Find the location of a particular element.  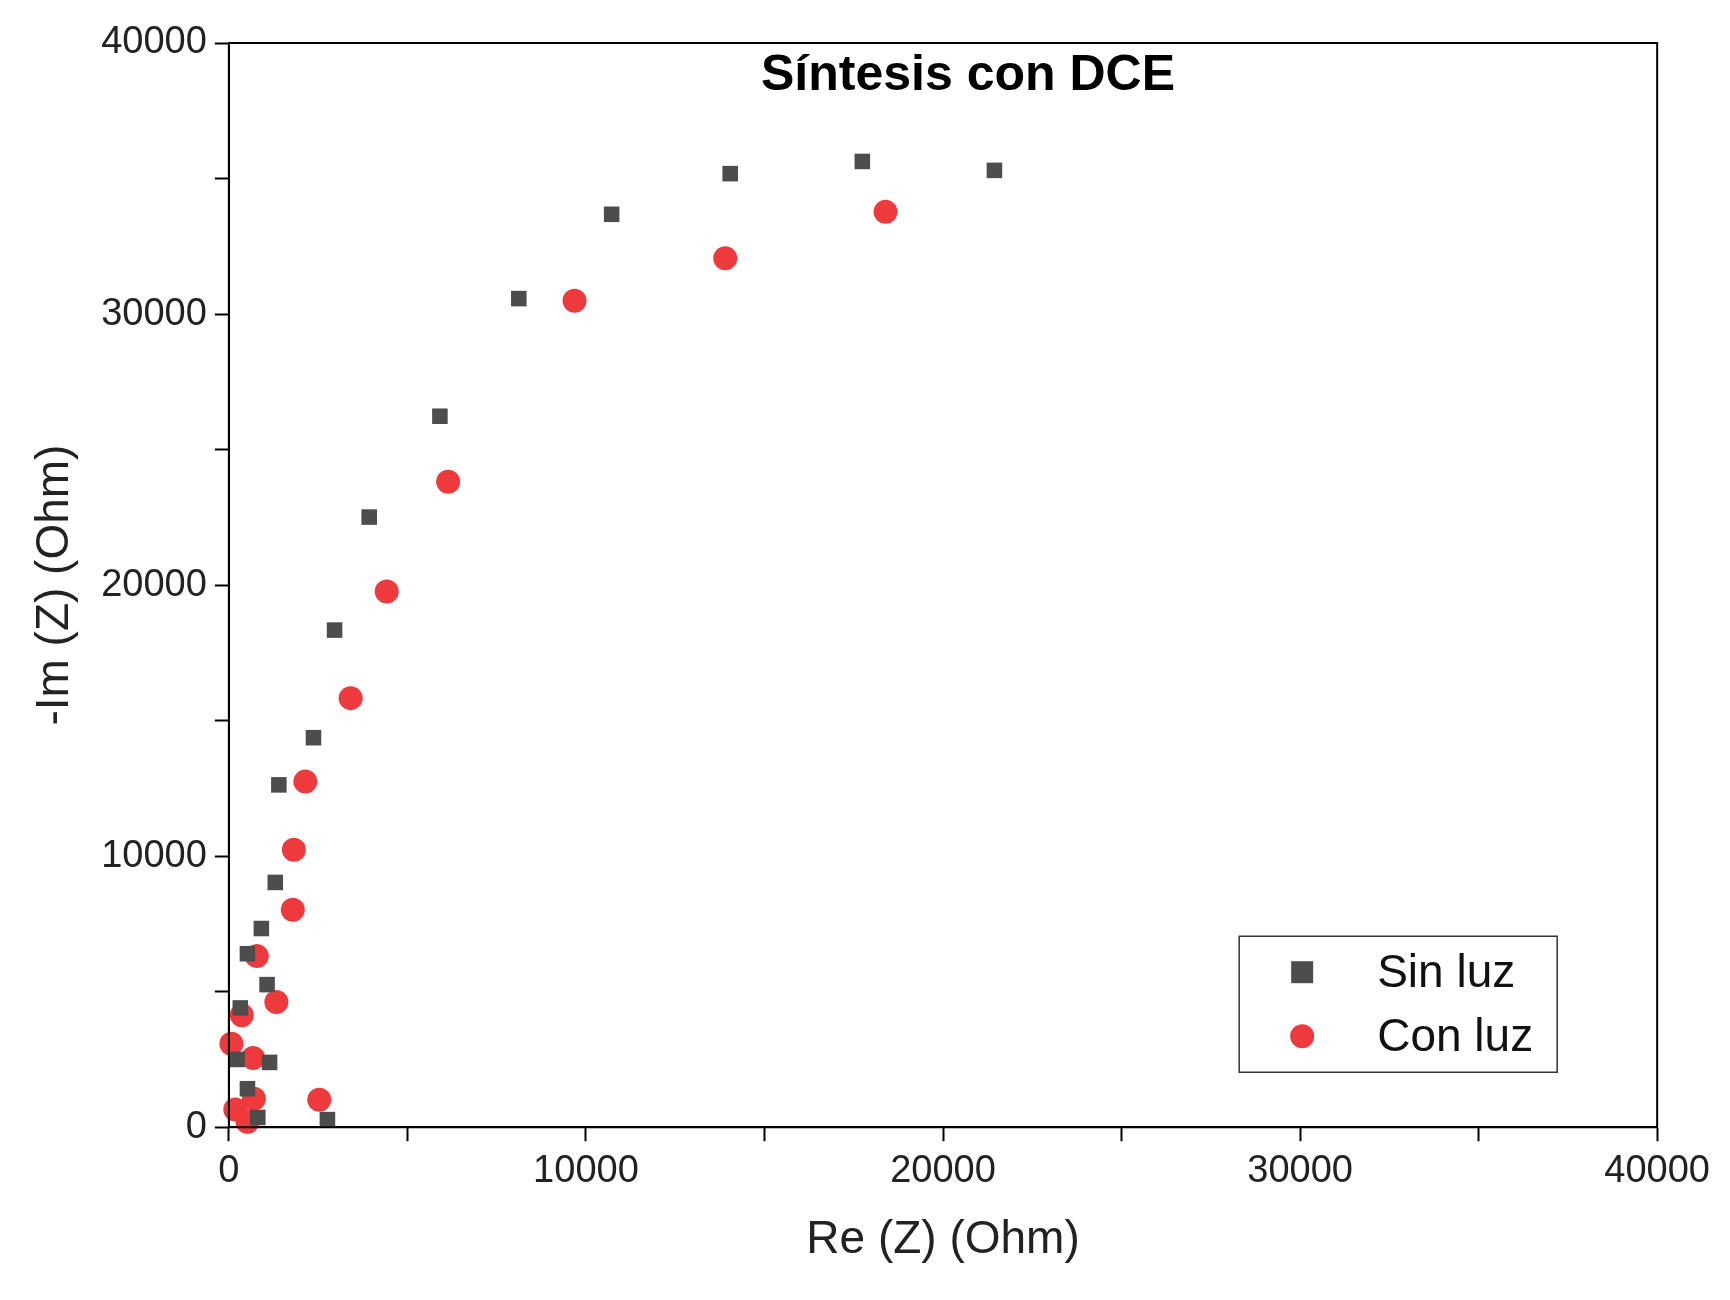

y-tick-label: 20000 is located at coordinates (154, 582).